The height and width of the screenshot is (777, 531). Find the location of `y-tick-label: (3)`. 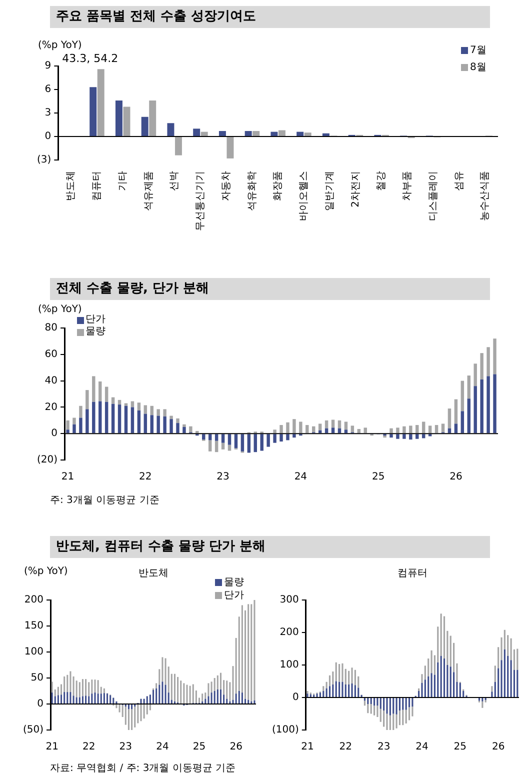

y-tick-label: (3) is located at coordinates (44, 160).